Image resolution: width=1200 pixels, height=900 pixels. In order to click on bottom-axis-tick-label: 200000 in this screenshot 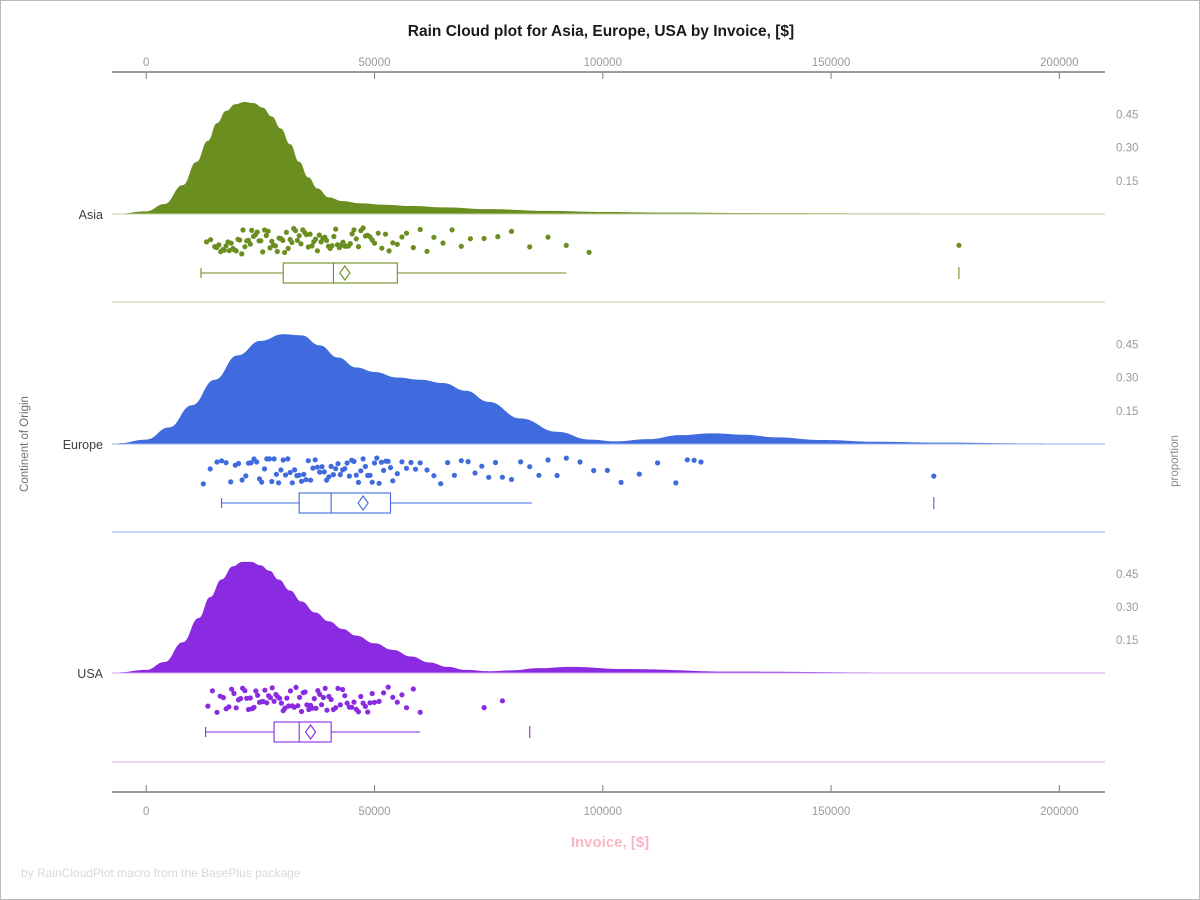, I will do `click(1059, 812)`.